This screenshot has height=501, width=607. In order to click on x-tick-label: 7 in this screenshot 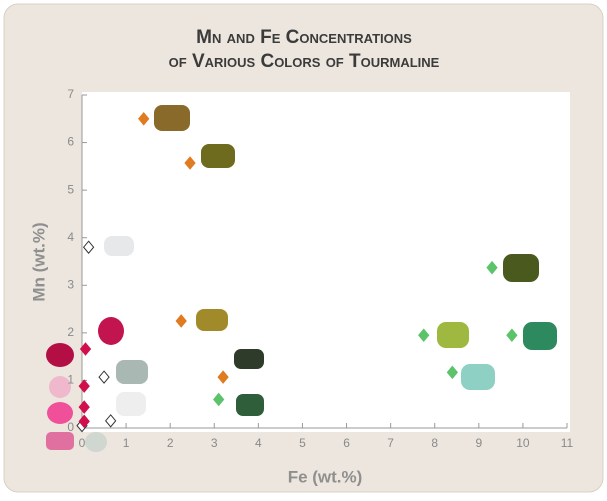, I will do `click(390, 443)`.